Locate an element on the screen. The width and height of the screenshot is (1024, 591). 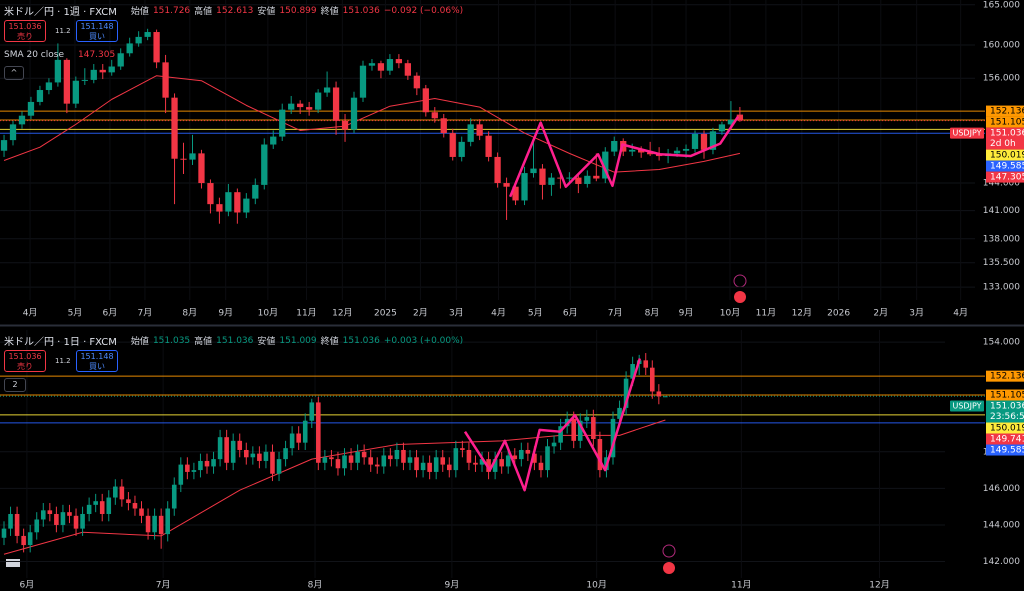
x-tick-label: 12月 is located at coordinates (879, 585).